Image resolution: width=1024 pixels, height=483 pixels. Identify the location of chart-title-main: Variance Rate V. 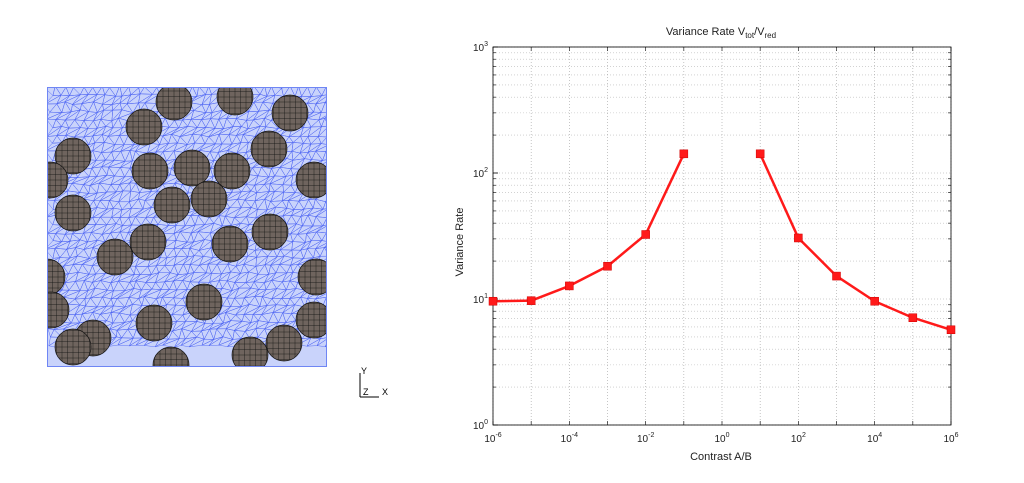
(706, 32).